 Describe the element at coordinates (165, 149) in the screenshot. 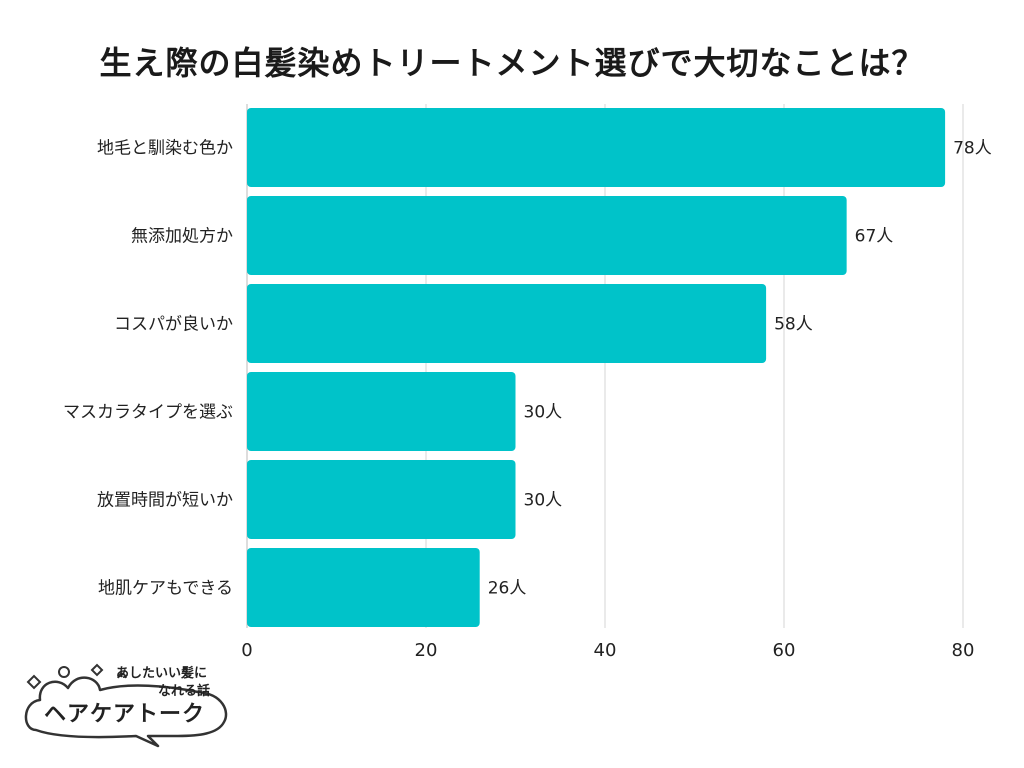

I see `category-label: 地毛と馴染む色か` at that location.